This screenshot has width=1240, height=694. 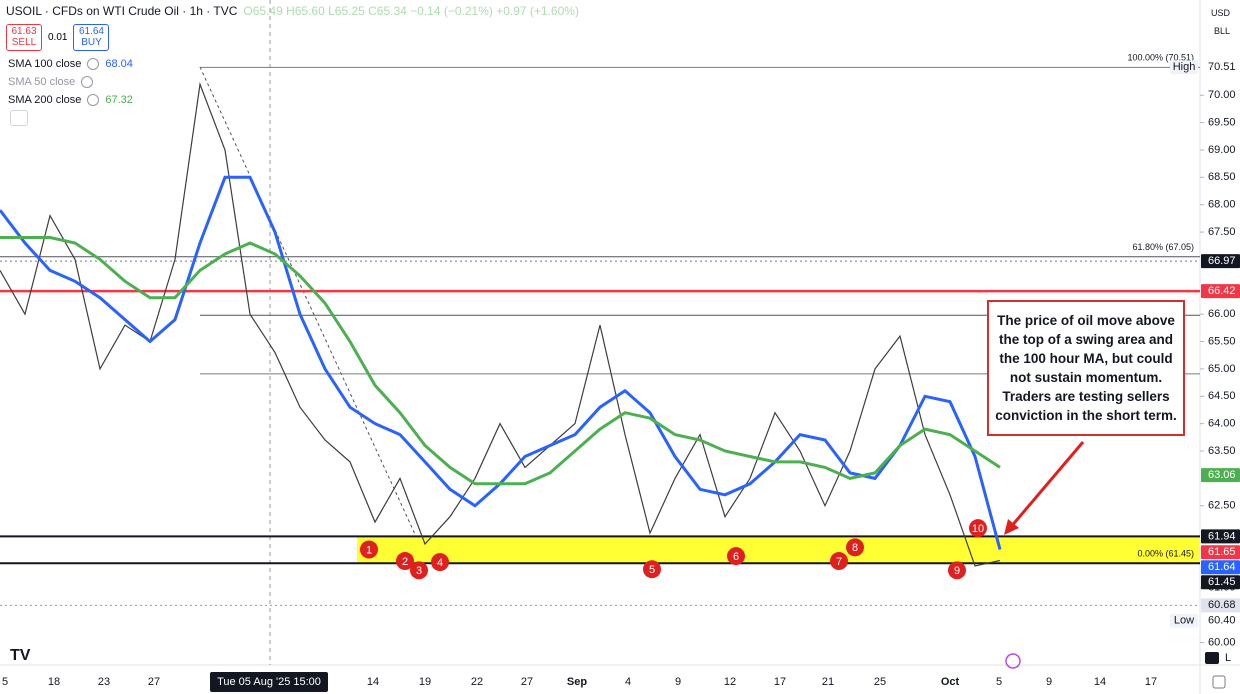 I want to click on legend-value: 68.04, so click(x=119, y=64).